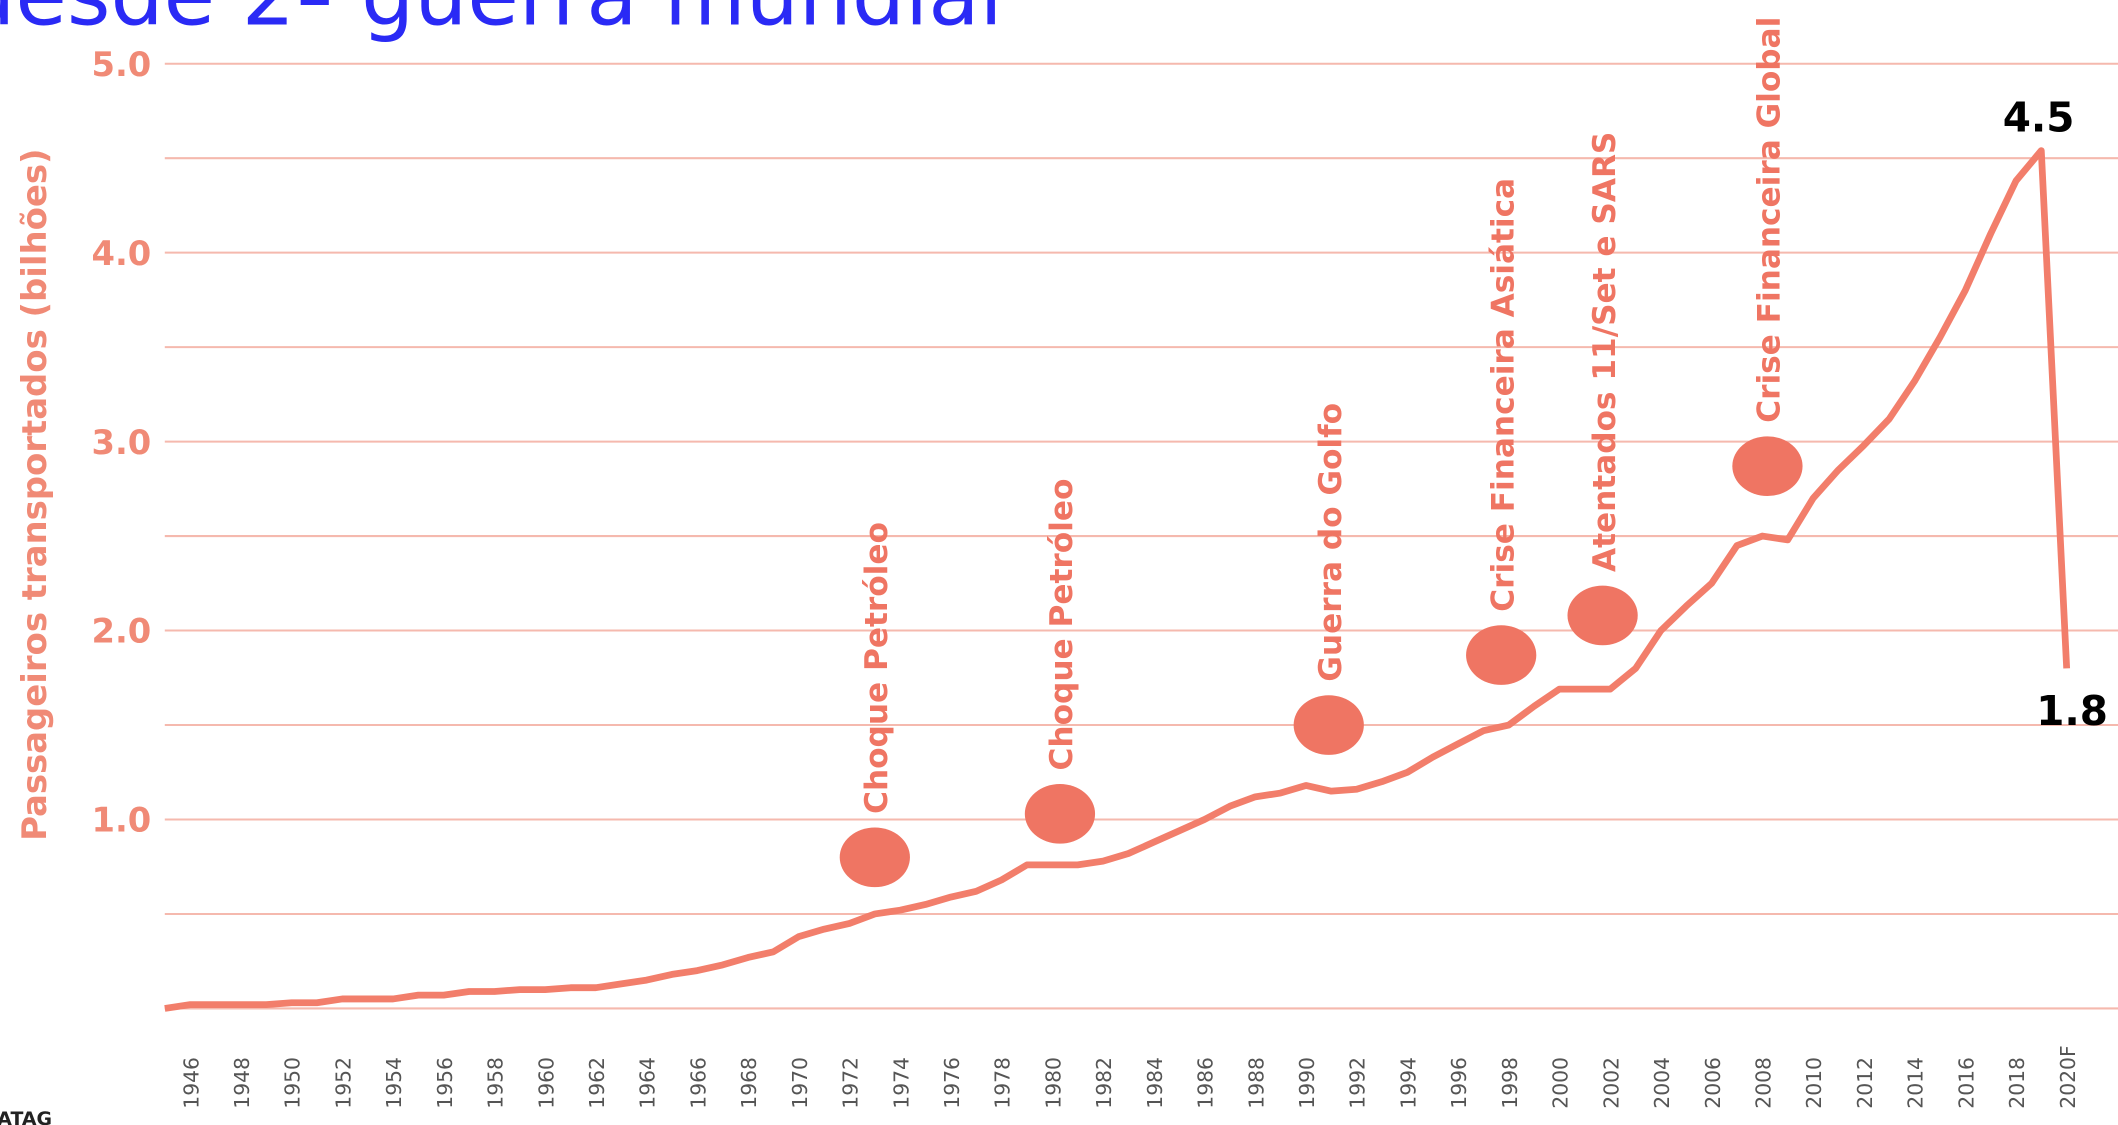  What do you see at coordinates (2017, 1083) in the screenshot?
I see `x-tick-label: 2018` at bounding box center [2017, 1083].